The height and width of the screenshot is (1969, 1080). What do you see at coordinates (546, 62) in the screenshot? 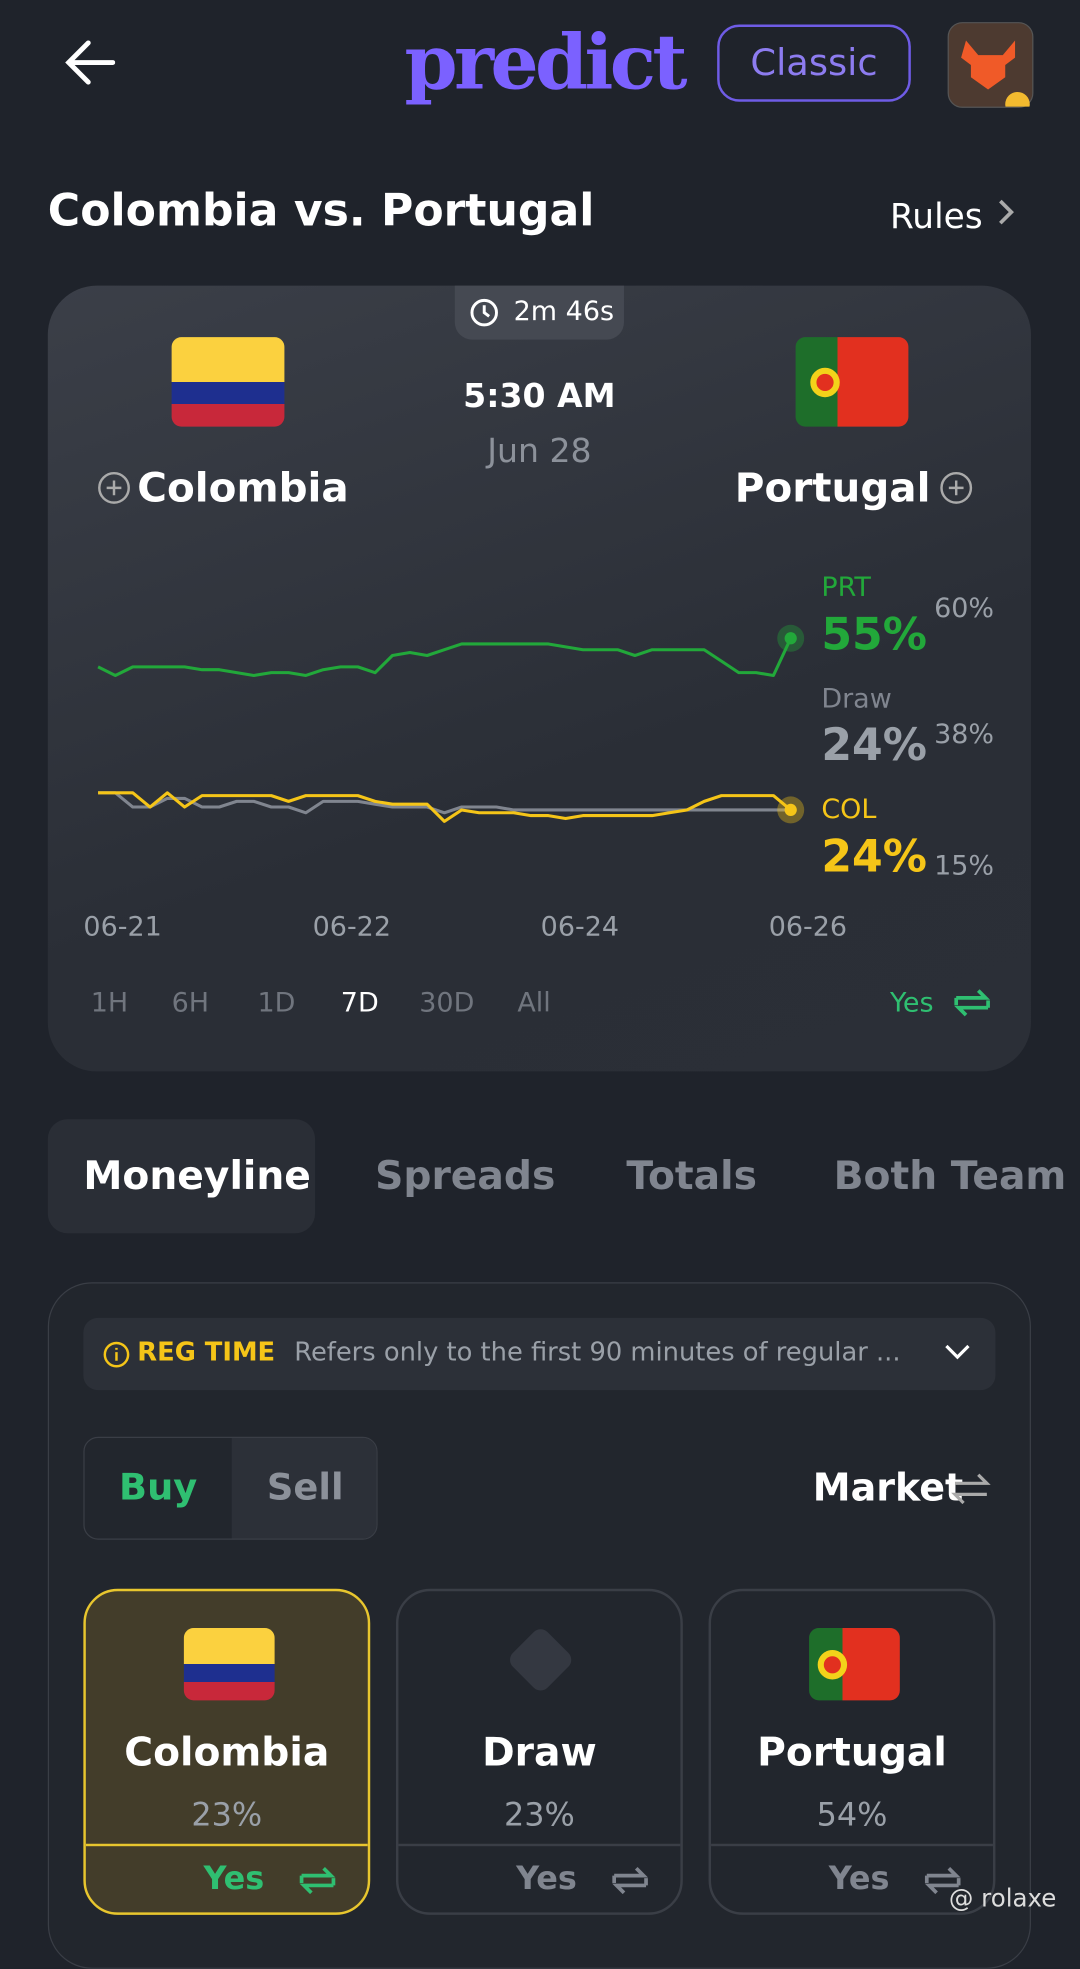
I see `logo: predict` at bounding box center [546, 62].